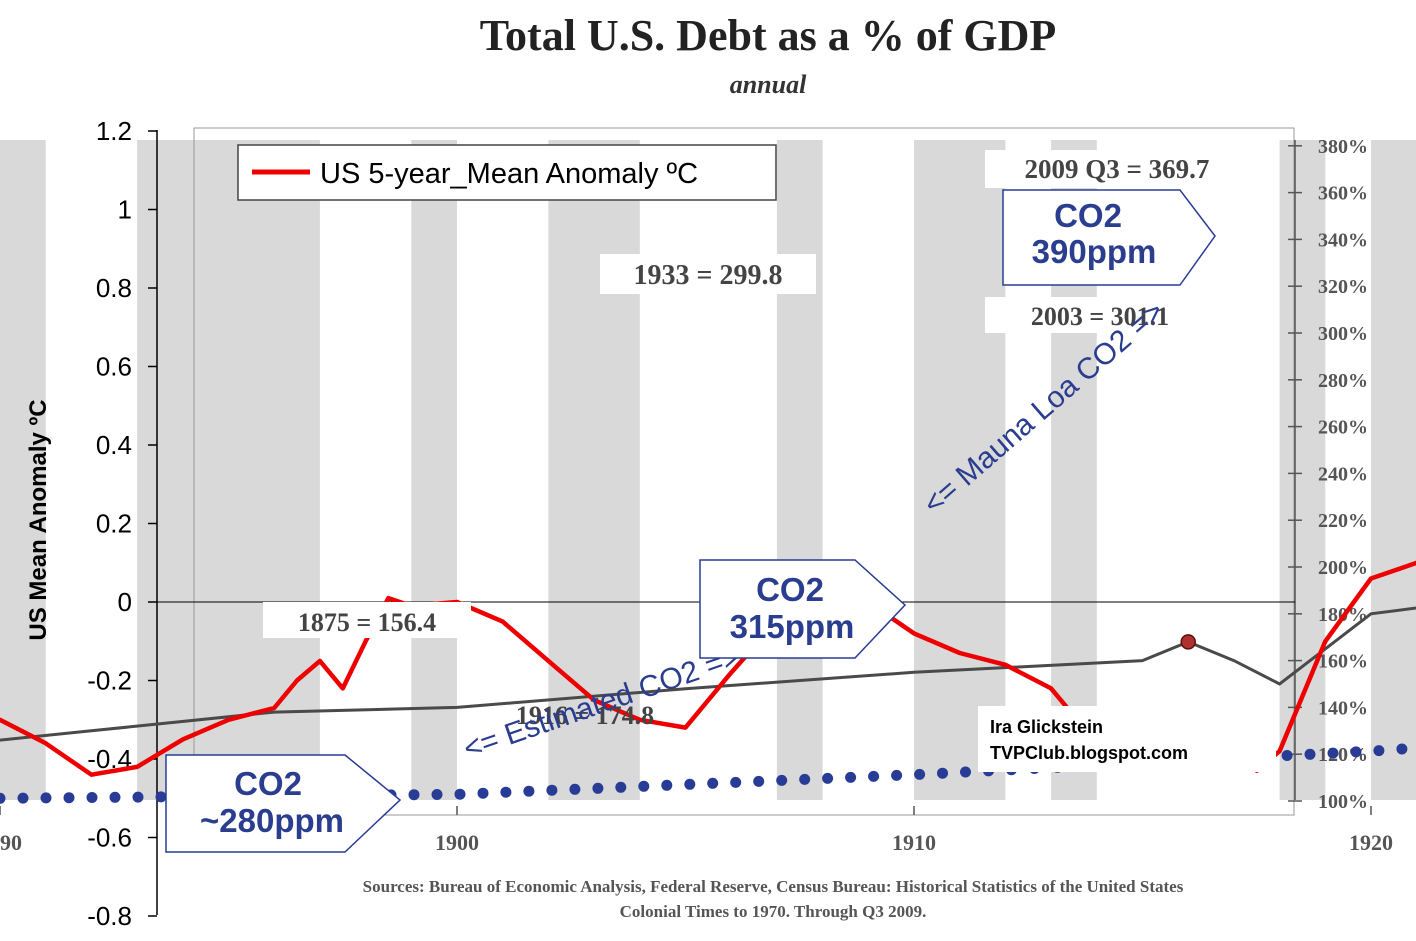  I want to click on right-axis-tick-label: 240%, so click(1343, 474).